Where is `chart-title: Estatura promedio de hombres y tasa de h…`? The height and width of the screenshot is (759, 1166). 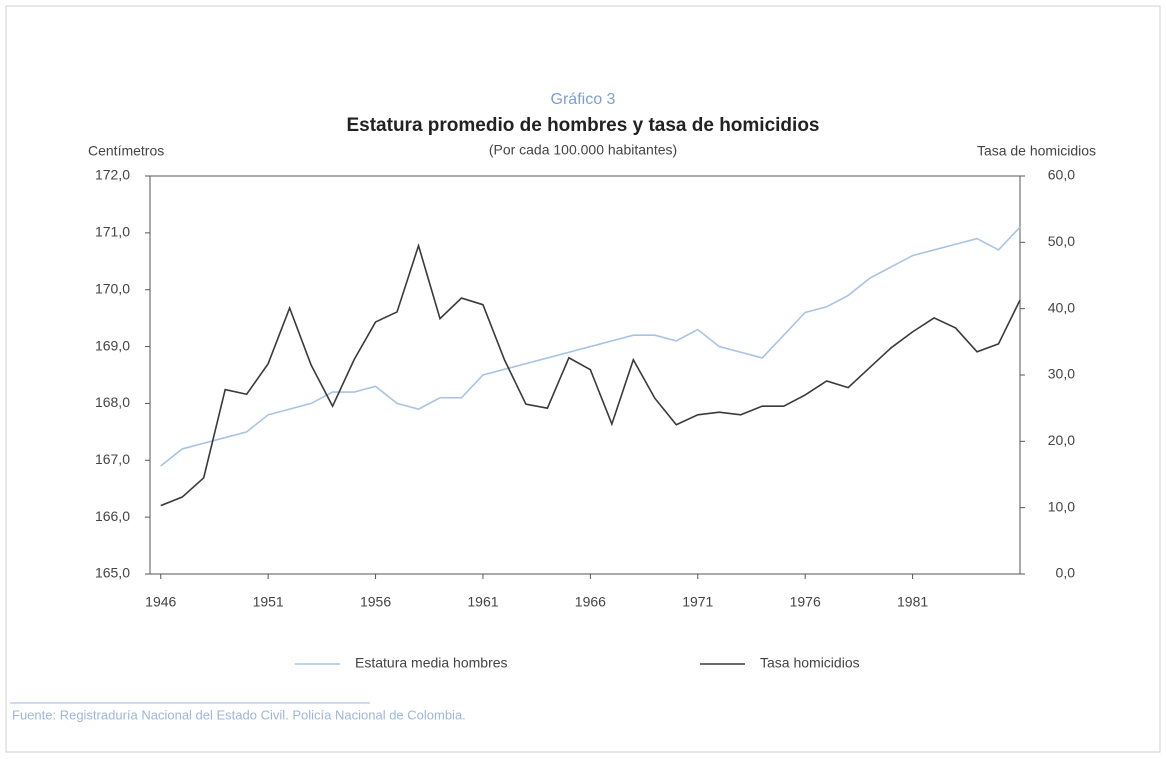
chart-title: Estatura promedio de hombres y tasa de h… is located at coordinates (582, 125).